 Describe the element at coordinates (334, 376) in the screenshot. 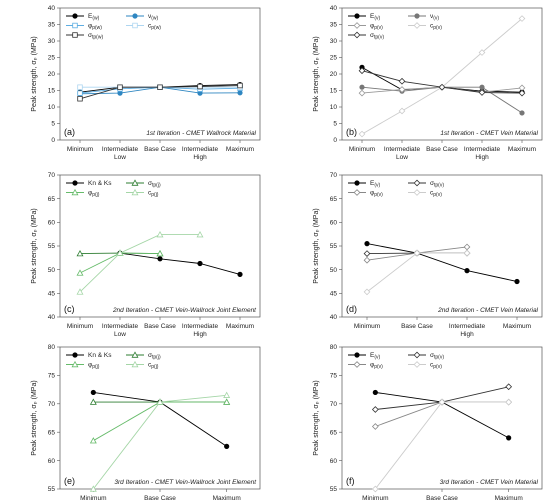

I see `y-tick-label: 75` at that location.